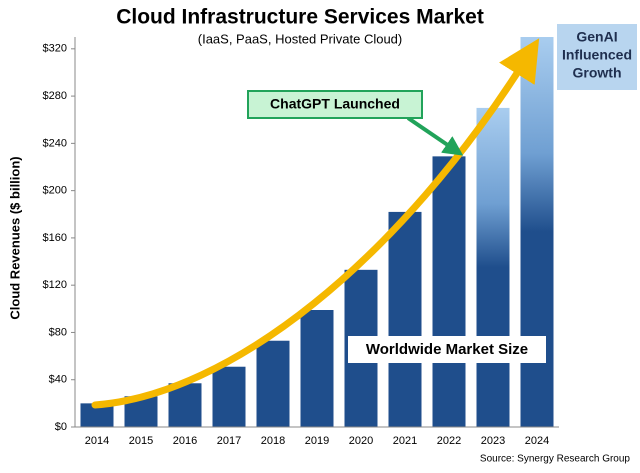 This screenshot has width=640, height=473. I want to click on y-tick-label: $80, so click(58, 332).